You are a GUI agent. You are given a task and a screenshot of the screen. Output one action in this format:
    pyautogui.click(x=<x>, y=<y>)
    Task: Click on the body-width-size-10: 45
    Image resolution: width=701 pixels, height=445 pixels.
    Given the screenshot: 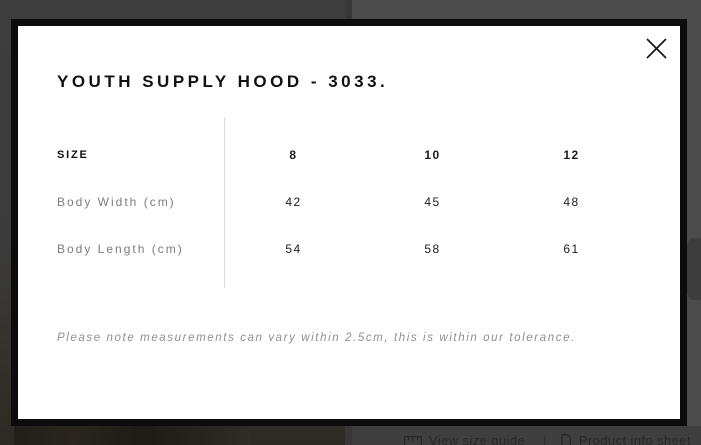 What is the action you would take?
    pyautogui.click(x=432, y=201)
    